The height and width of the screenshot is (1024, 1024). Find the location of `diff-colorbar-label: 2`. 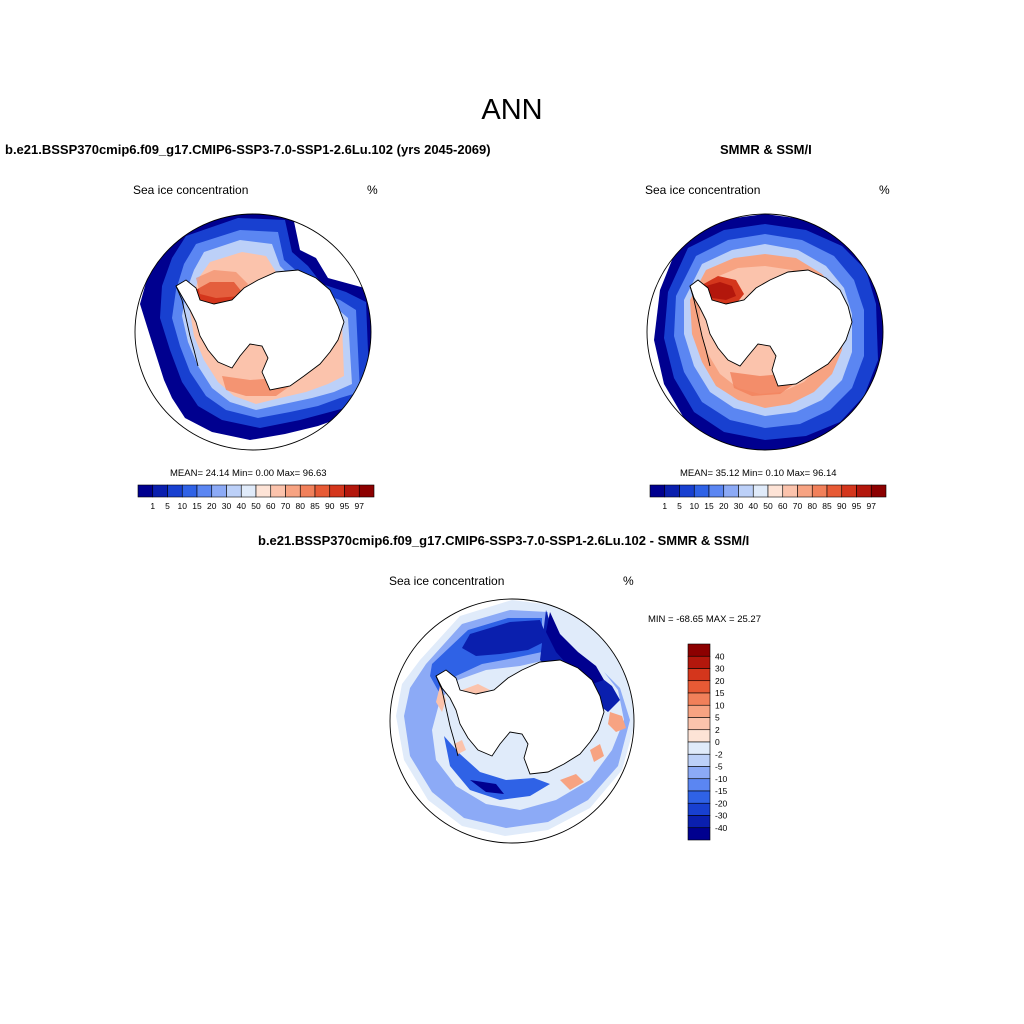

diff-colorbar-label: 2 is located at coordinates (717, 730).